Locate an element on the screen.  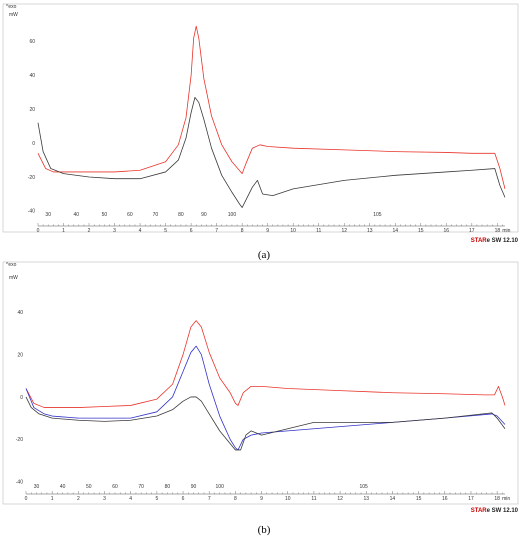
panel-caption: (b) is located at coordinates (264, 530).